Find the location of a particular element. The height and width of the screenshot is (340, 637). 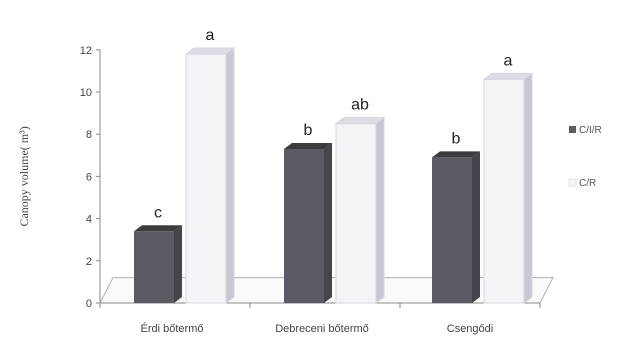

y-tick-label: 4 is located at coordinates (89, 220).